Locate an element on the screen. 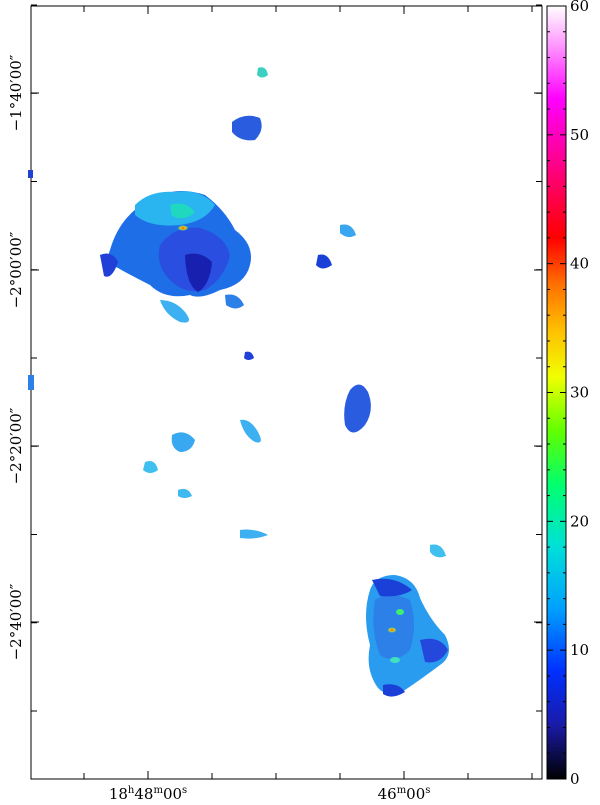  colorbar-label: 40 is located at coordinates (579, 264).